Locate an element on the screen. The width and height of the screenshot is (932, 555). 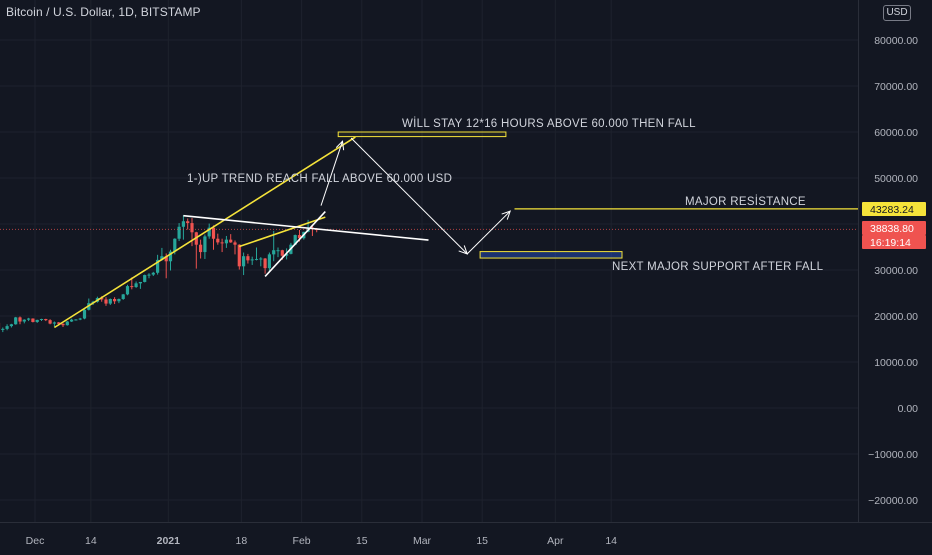
trendline-uptrend is located at coordinates (204, 232).